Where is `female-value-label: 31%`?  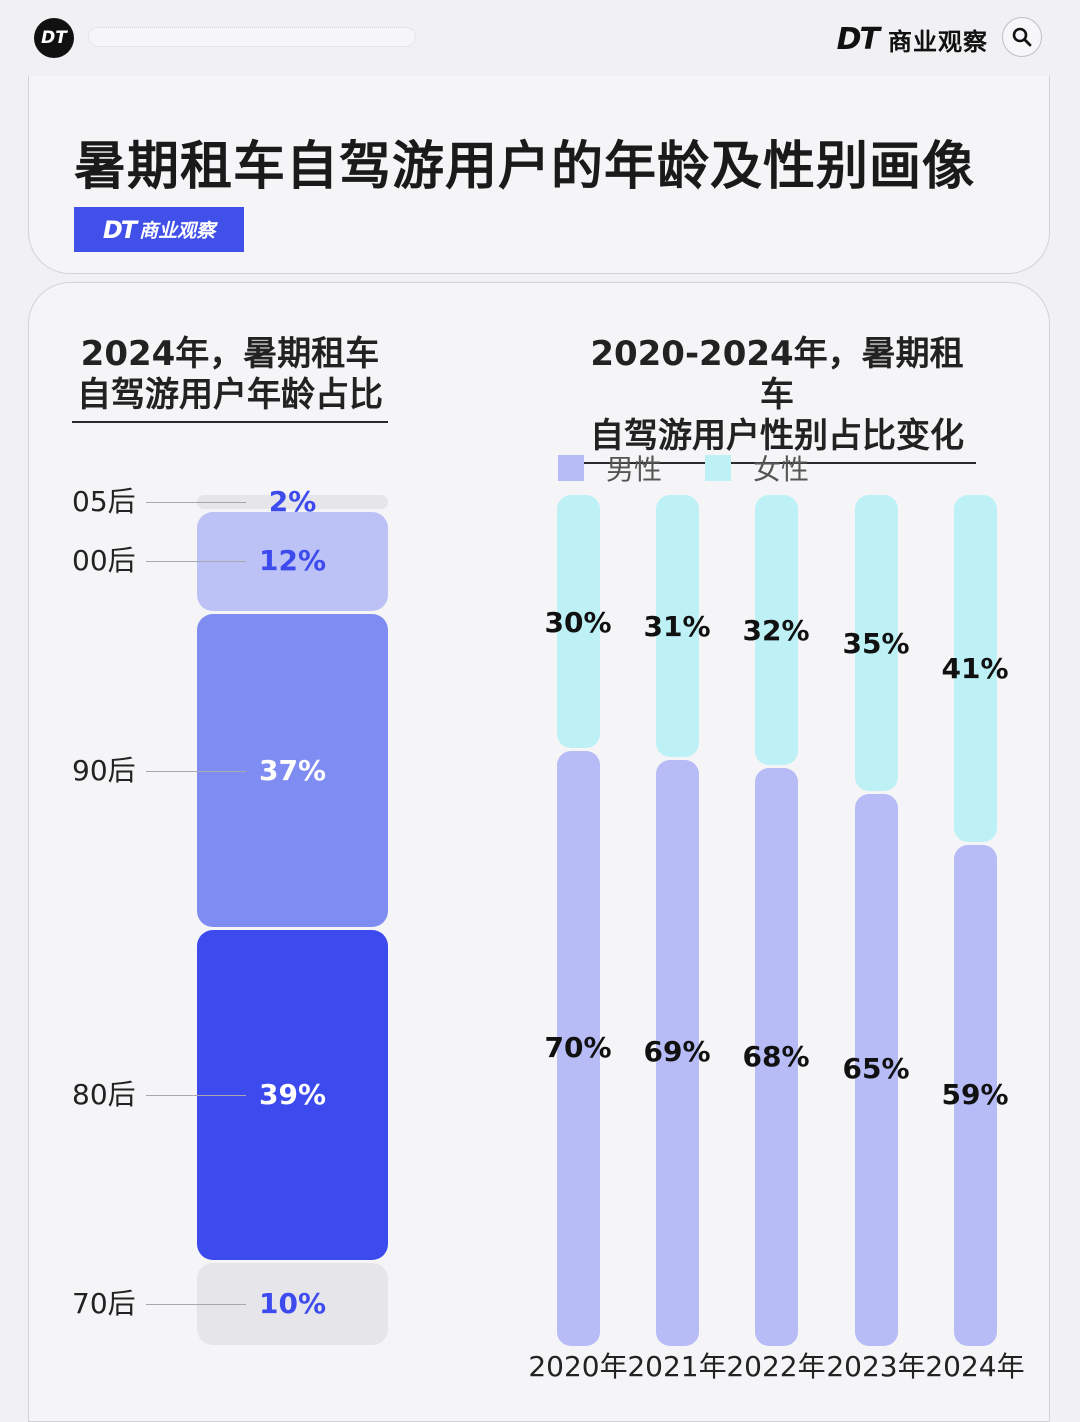
female-value-label: 31% is located at coordinates (677, 626).